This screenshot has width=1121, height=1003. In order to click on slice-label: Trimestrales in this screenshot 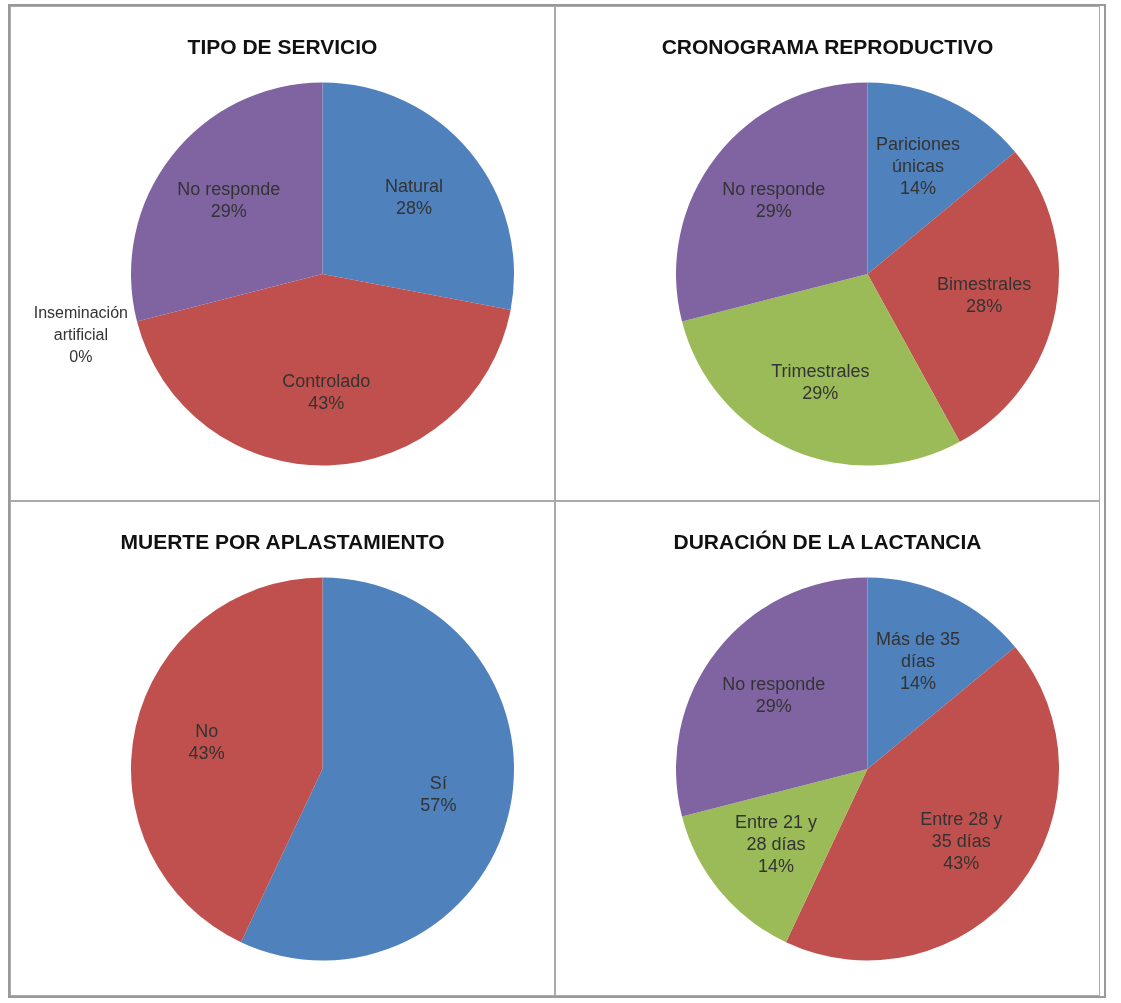, I will do `click(820, 370)`.